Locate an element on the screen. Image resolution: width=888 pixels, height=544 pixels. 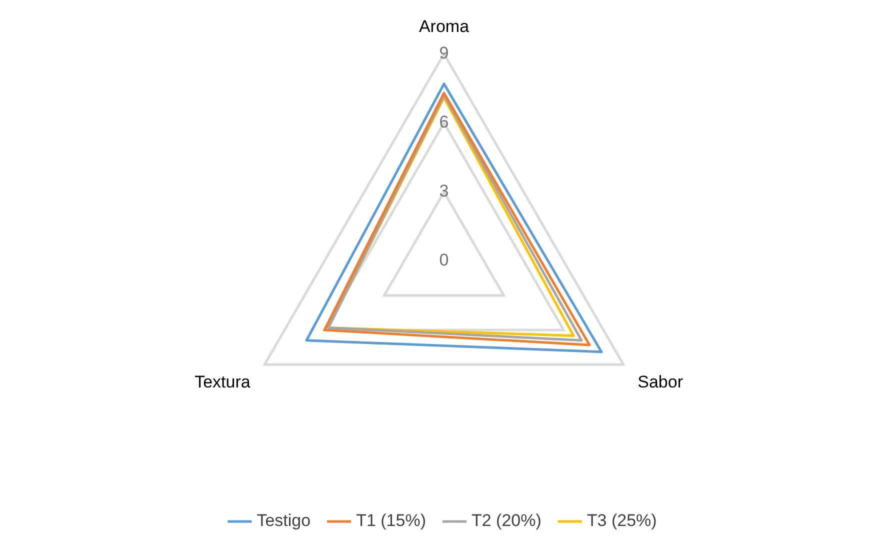
y-tick-label: 6 is located at coordinates (444, 122).